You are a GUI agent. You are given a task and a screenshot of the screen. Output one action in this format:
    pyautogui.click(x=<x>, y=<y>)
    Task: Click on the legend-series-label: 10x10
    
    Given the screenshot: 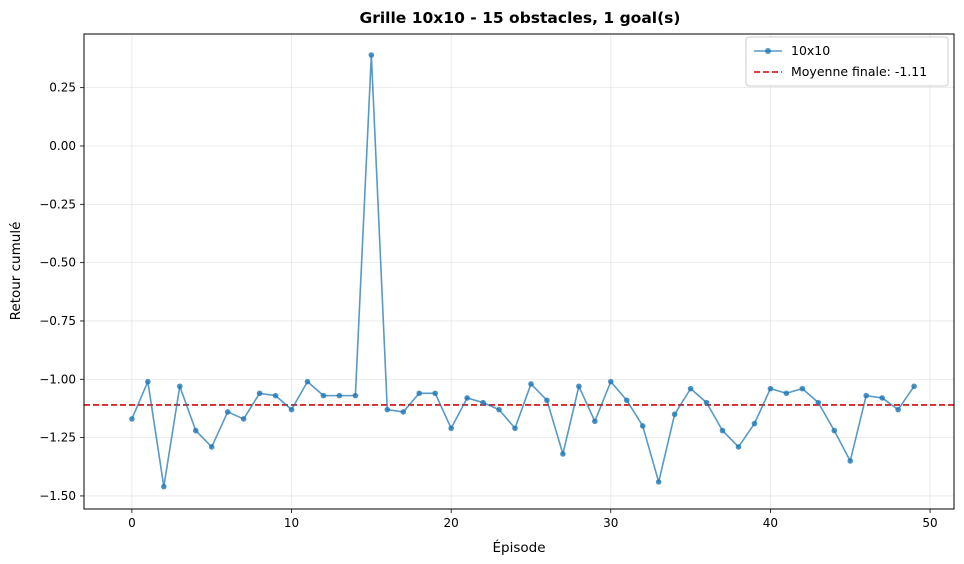 What is the action you would take?
    pyautogui.click(x=810, y=50)
    